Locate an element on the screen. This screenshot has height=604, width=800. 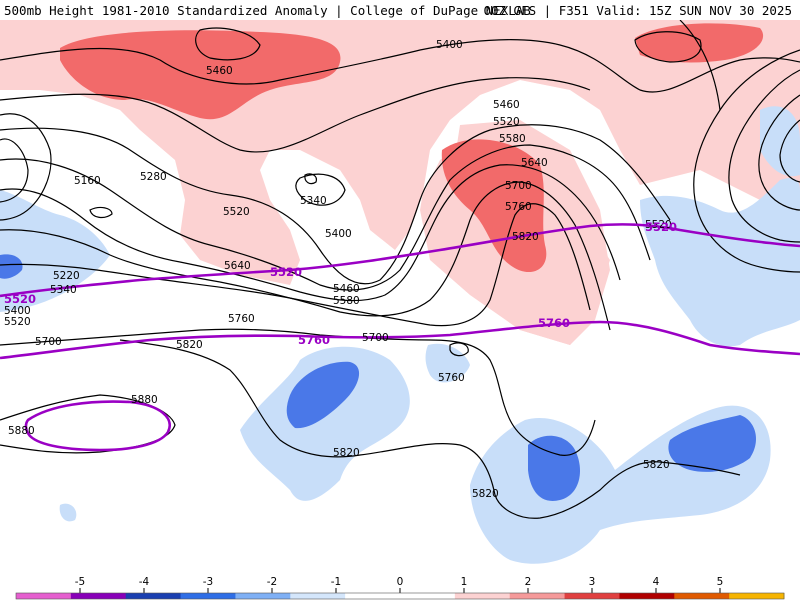
colorbar-label: 5 is located at coordinates (720, 582).